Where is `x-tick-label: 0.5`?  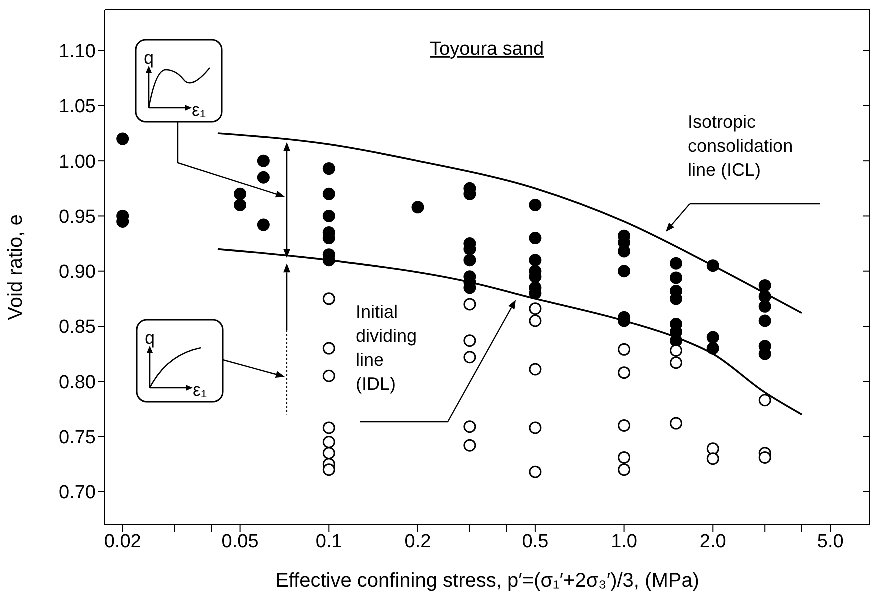 x-tick-label: 0.5 is located at coordinates (535, 541).